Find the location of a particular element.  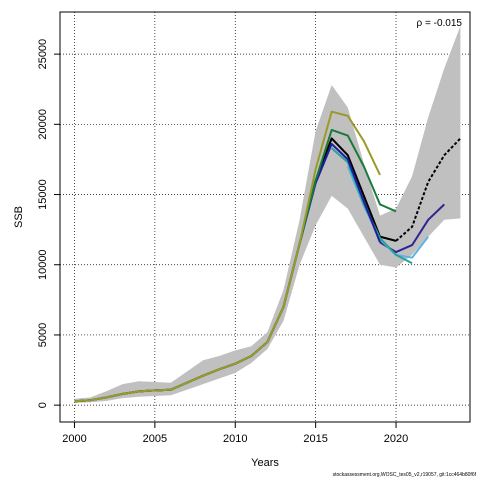

x-tick-label: 2020 is located at coordinates (396, 439).